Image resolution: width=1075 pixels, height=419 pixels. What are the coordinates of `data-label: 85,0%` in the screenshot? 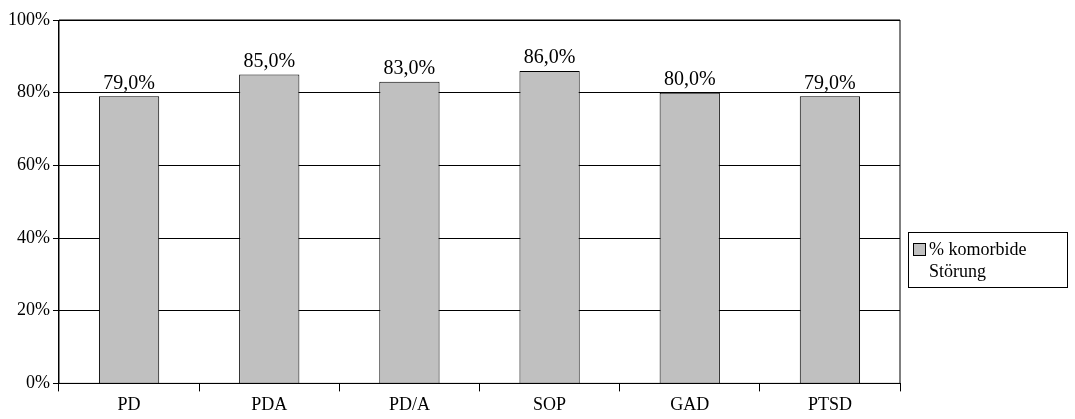 It's located at (269, 59).